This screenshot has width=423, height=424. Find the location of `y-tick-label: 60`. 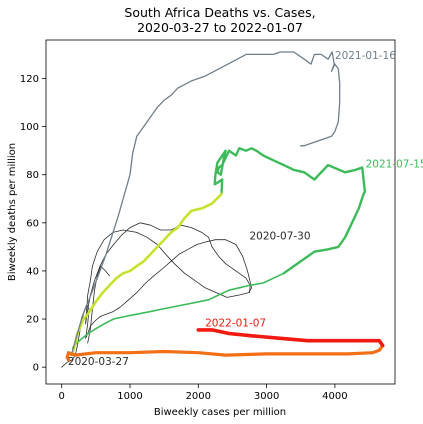

y-tick-label: 60 is located at coordinates (32, 223).